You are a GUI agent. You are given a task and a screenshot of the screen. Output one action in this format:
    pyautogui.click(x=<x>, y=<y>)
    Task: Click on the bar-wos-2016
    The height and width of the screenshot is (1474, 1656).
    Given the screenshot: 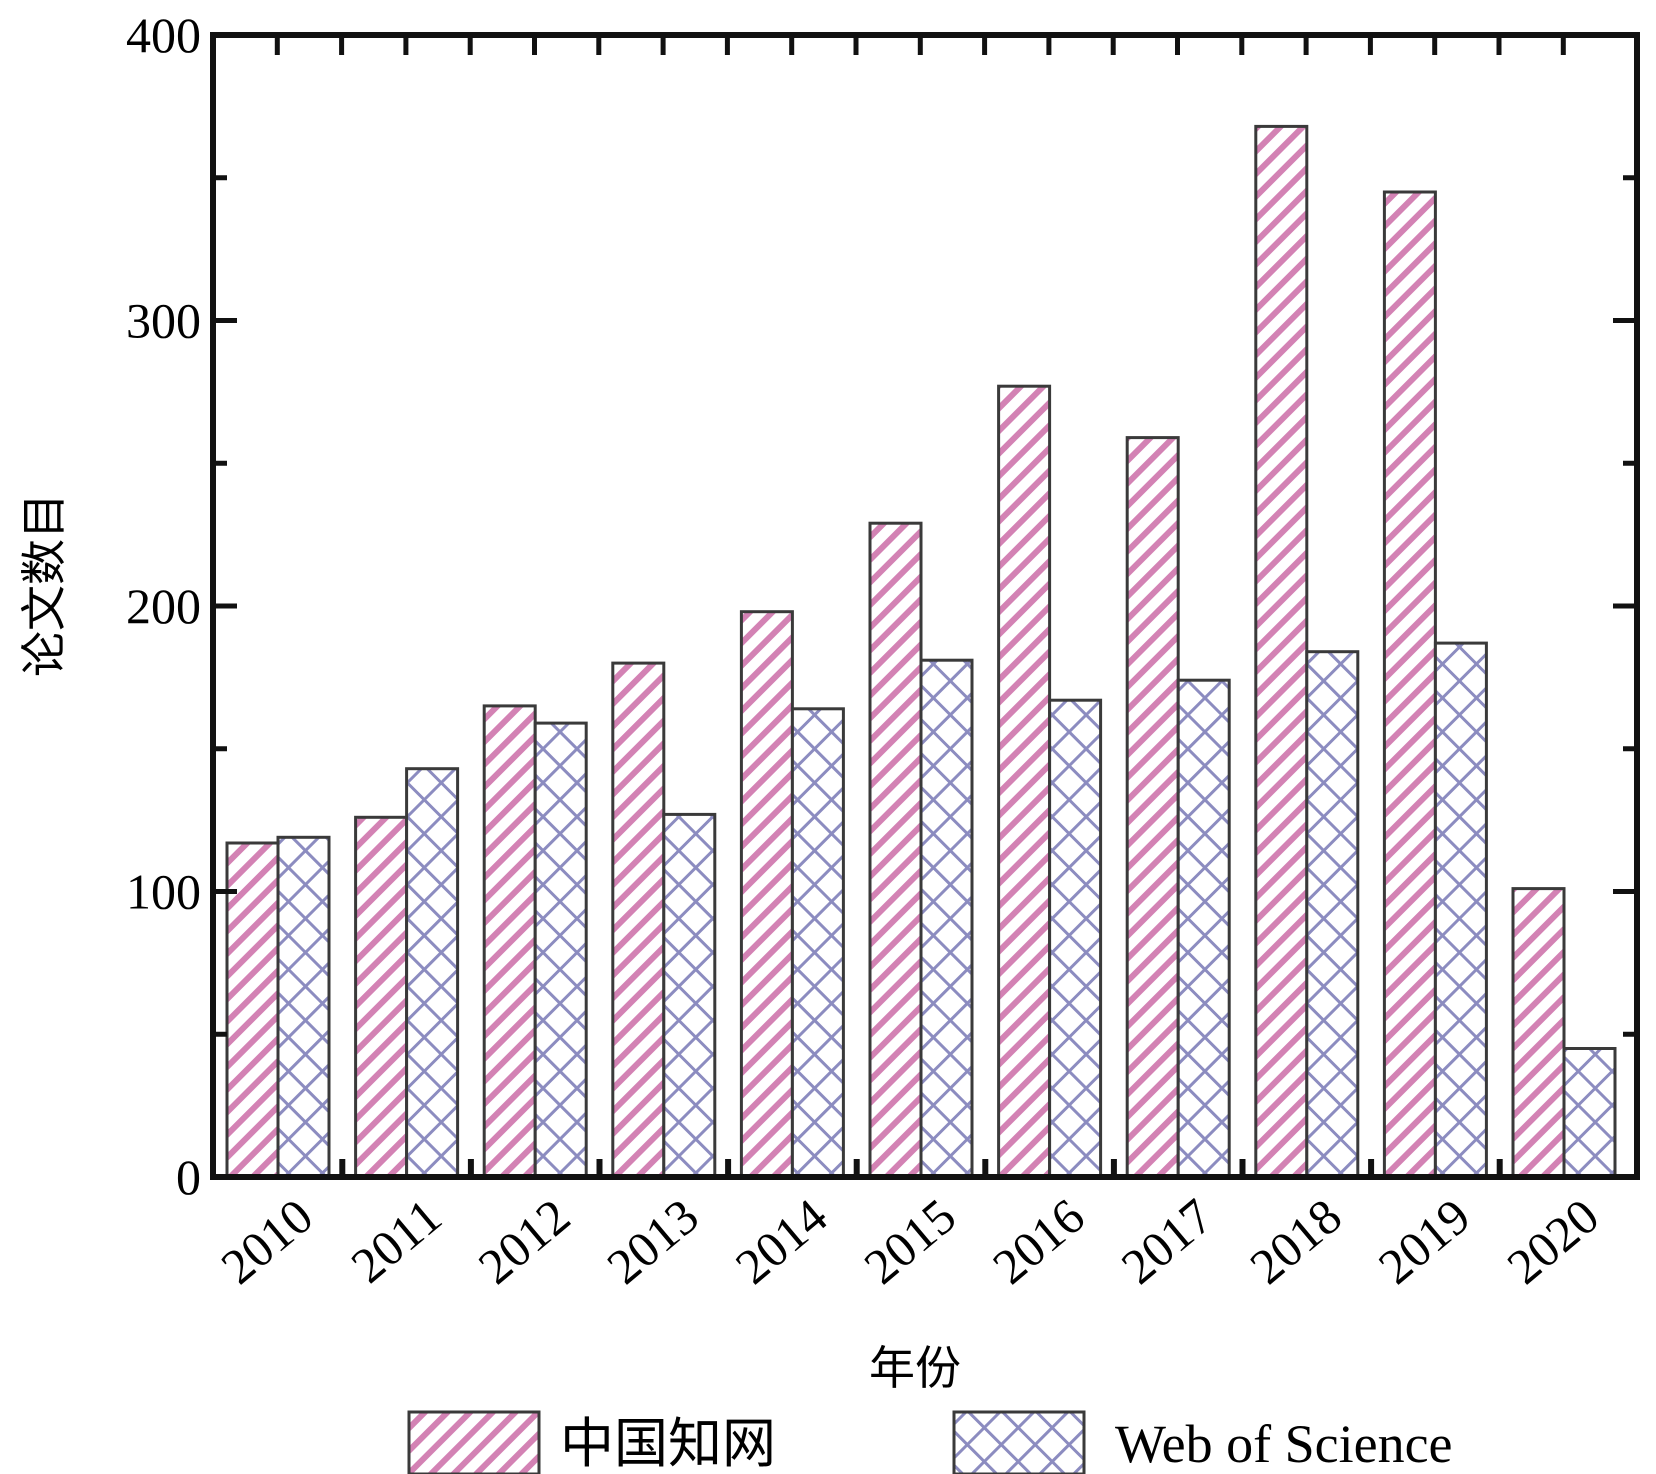 What is the action you would take?
    pyautogui.click(x=1075, y=938)
    